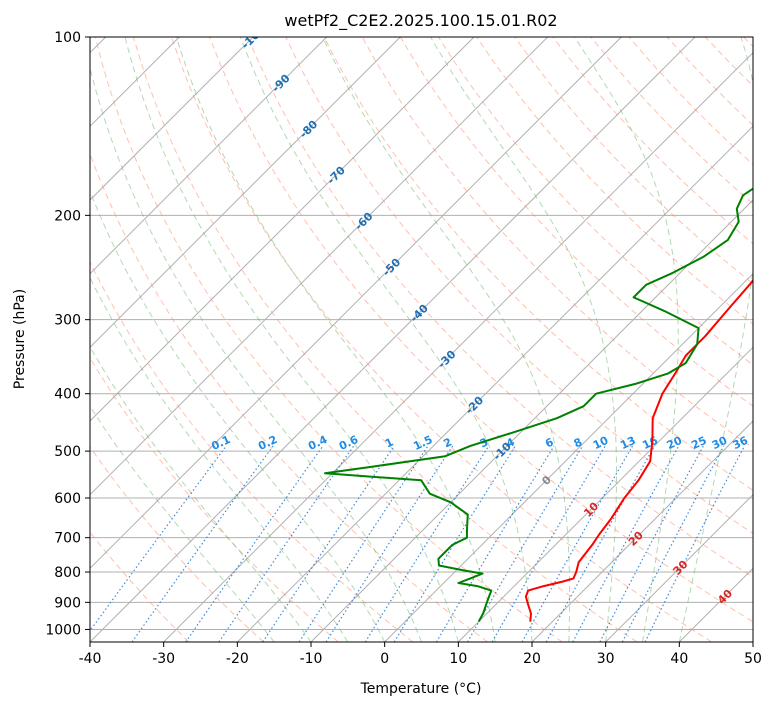  Describe the element at coordinates (67, 499) in the screenshot. I see `y-tick-label: 600` at that location.